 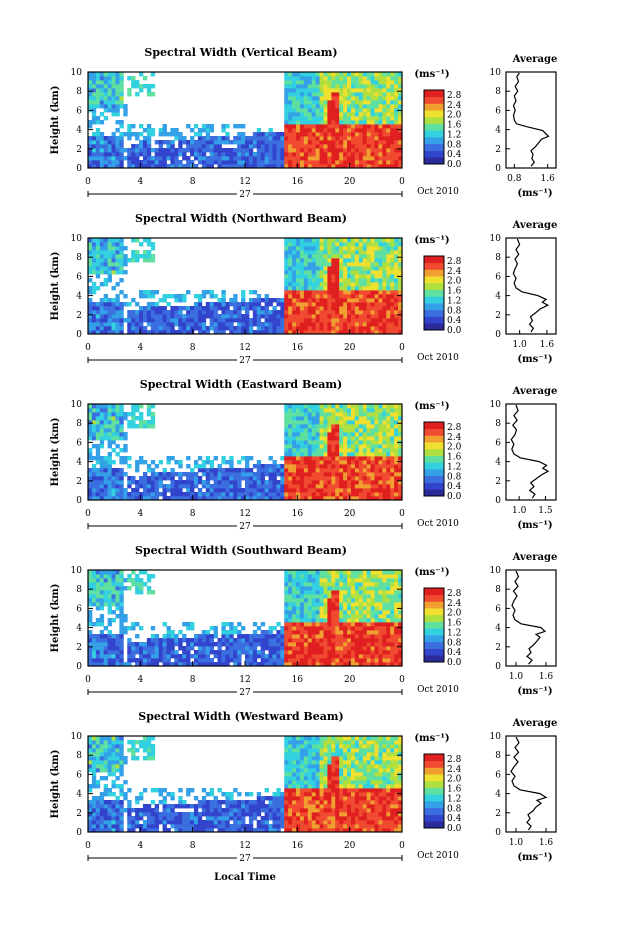 What do you see at coordinates (79, 131) in the screenshot?
I see `y-tick-label: 4` at bounding box center [79, 131].